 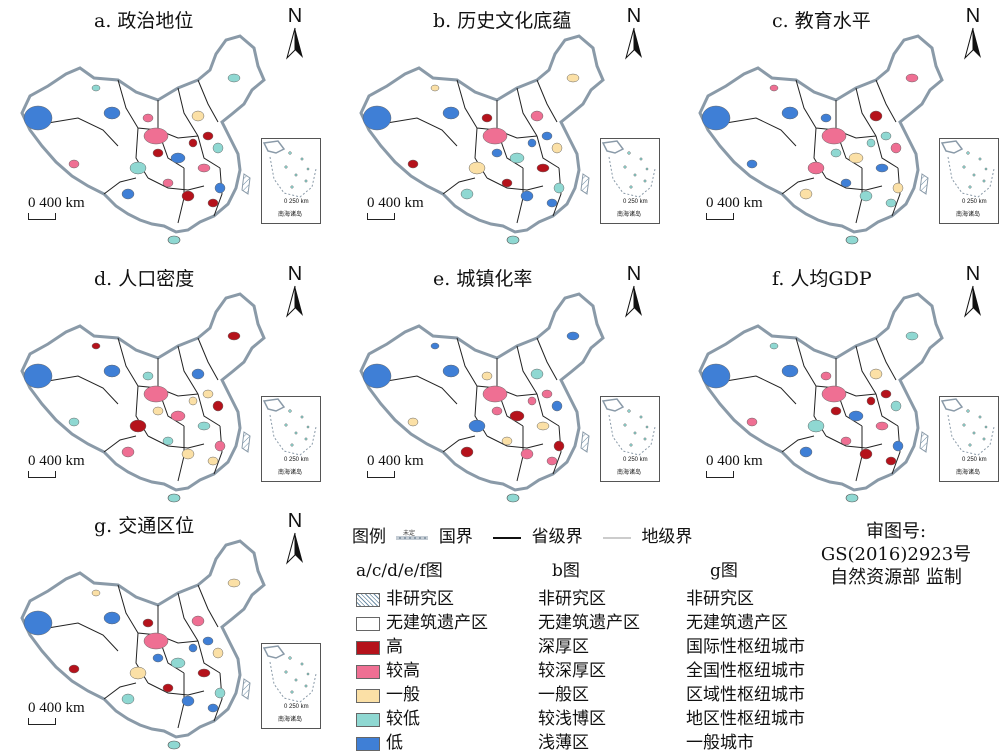 I want to click on prefecture-boundary-sample, so click(x=617, y=538).